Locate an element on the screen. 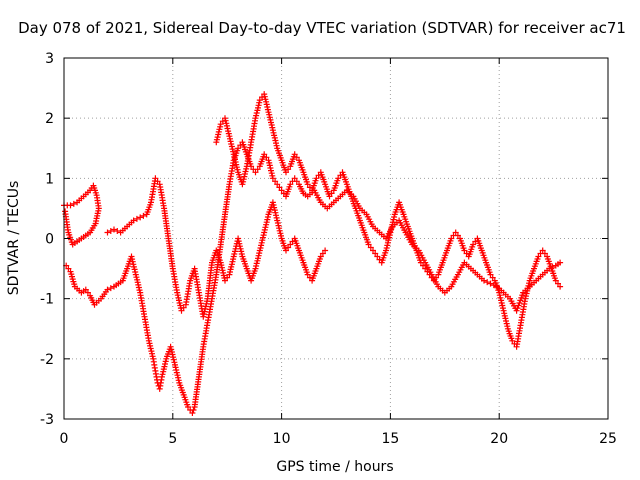 This screenshot has width=640, height=480. x-axis-title: GPS time / hours is located at coordinates (334, 467).